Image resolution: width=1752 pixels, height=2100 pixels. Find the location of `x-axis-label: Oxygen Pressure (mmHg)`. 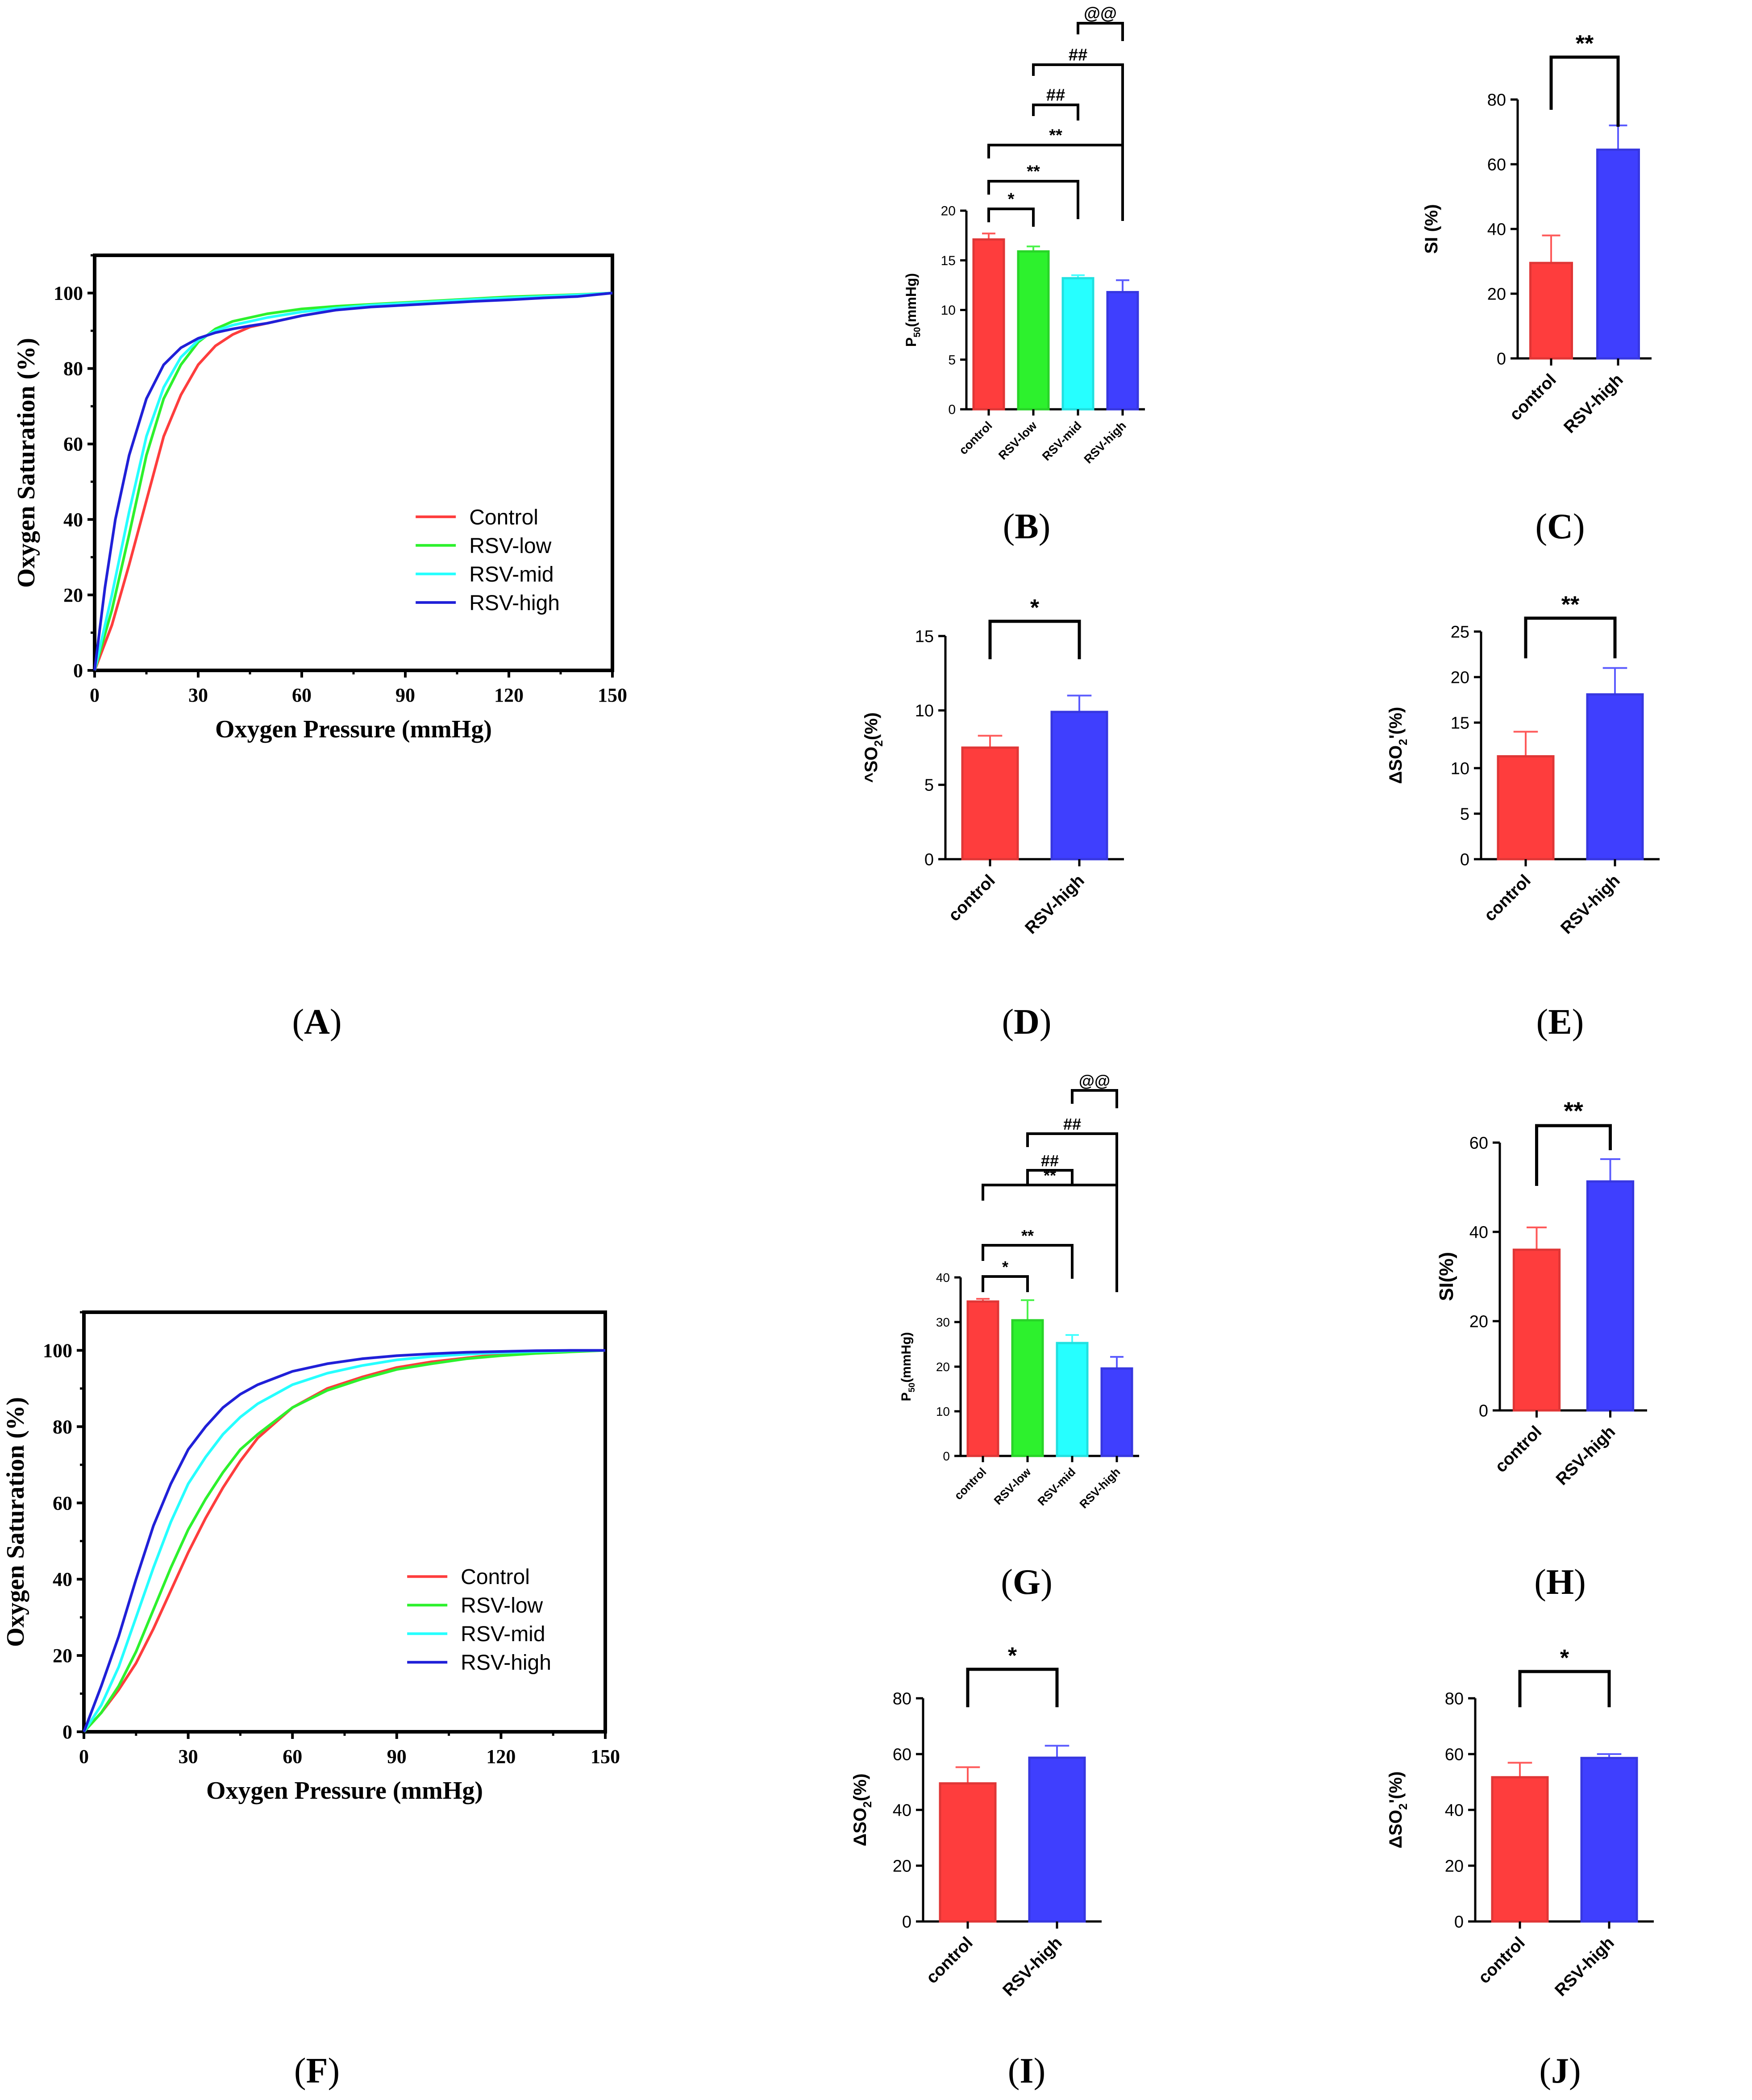

x-axis-label: Oxygen Pressure (mmHg) is located at coordinates (353, 729).